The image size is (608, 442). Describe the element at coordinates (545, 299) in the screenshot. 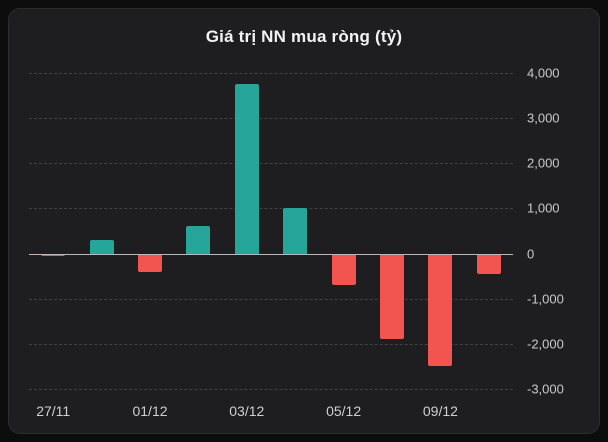

I see `y-axis-tick-label: -1,000` at that location.